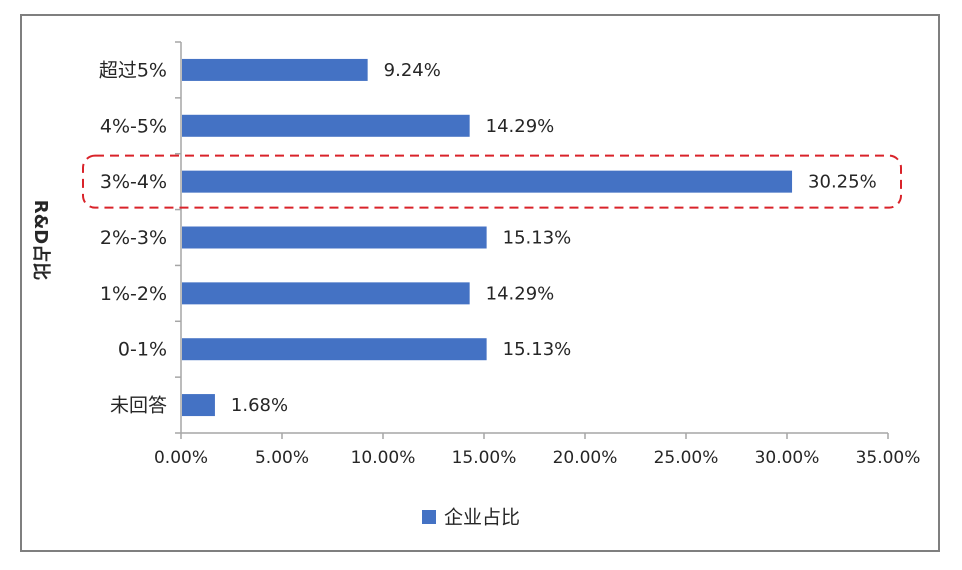  Describe the element at coordinates (41, 240) in the screenshot. I see `y-axis-title: R&D占比` at that location.